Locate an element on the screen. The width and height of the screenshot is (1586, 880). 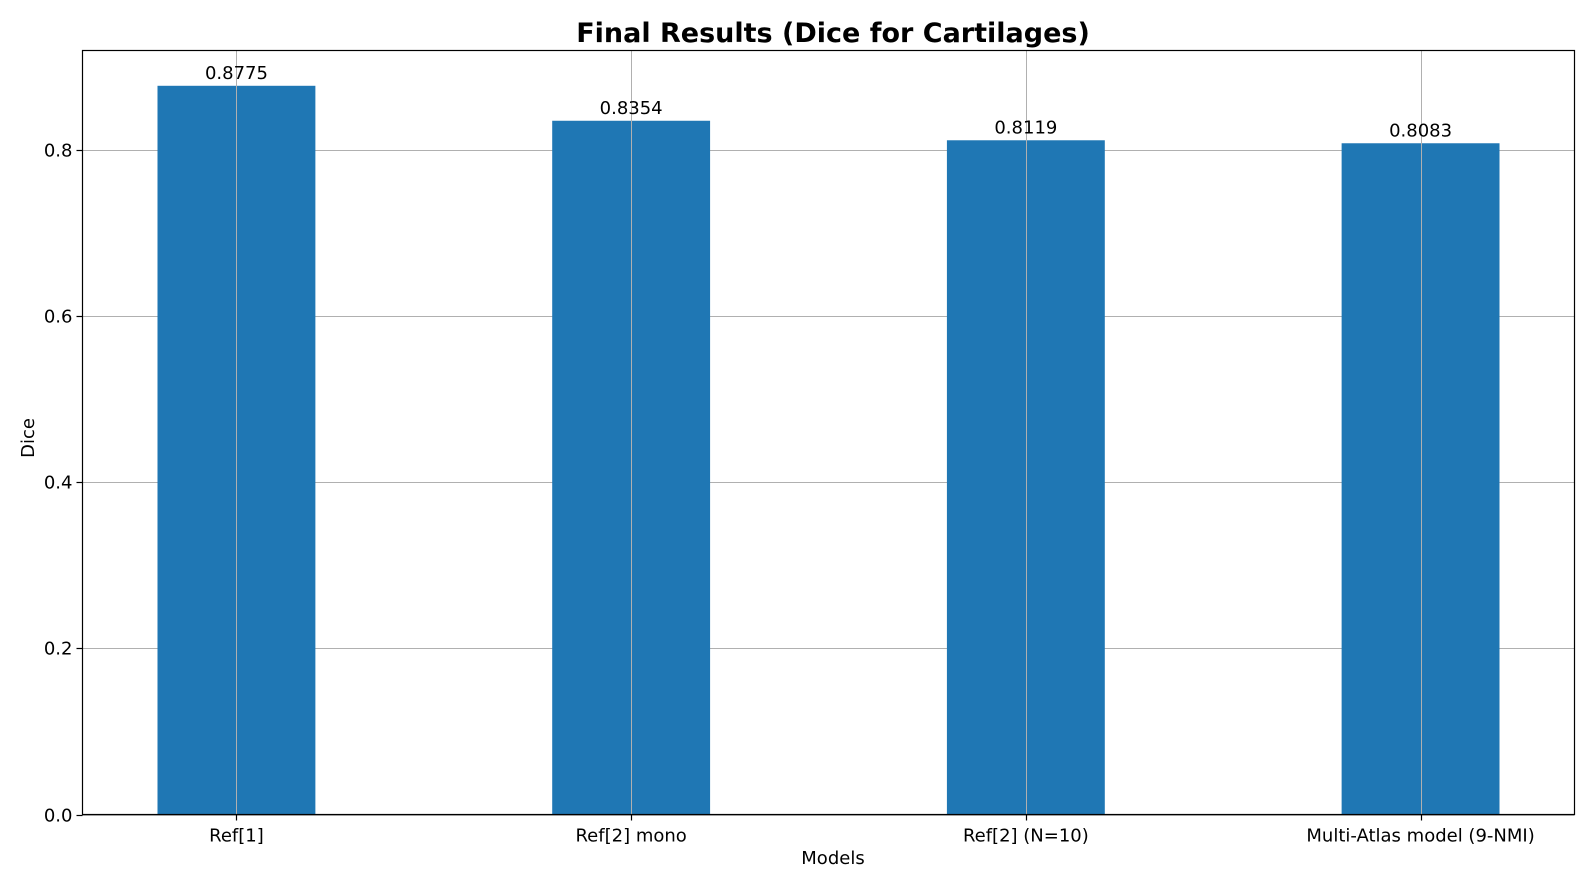
y-tick-label: 0.6 is located at coordinates (58, 317).